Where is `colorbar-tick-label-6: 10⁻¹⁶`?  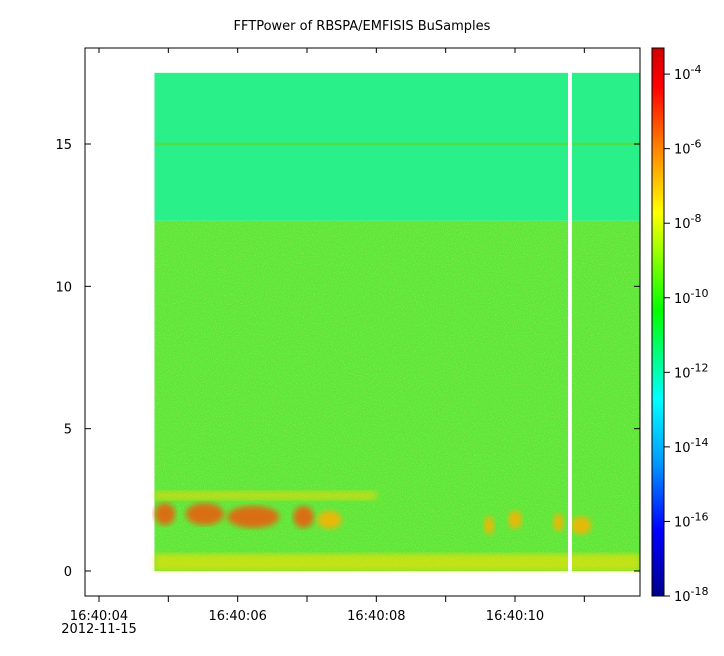 colorbar-tick-label-6: 10⁻¹⁶ is located at coordinates (691, 520).